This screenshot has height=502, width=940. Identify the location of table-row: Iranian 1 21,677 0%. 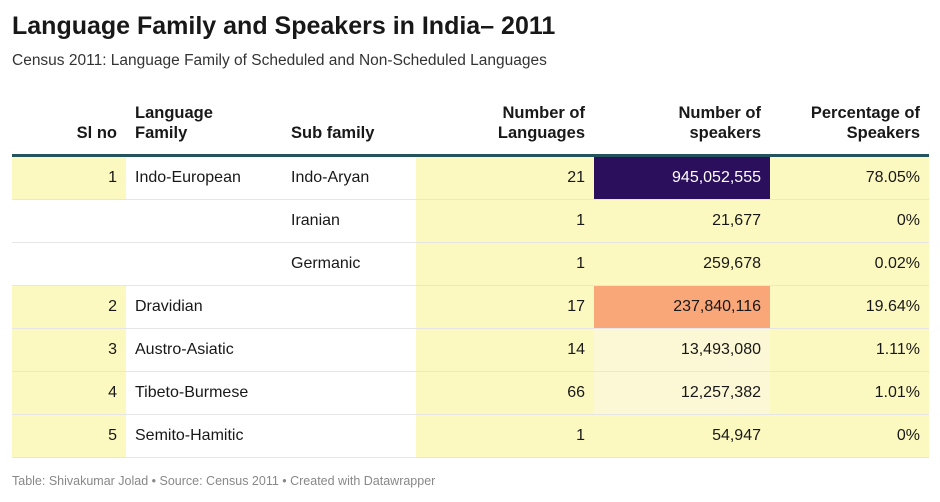
(470, 221).